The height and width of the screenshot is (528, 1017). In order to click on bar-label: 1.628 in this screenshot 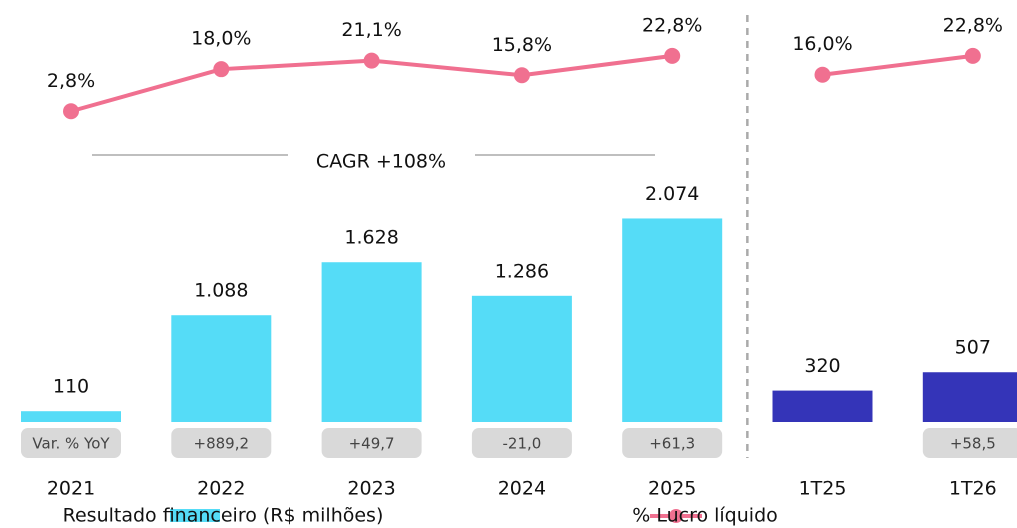, I will do `click(371, 238)`.